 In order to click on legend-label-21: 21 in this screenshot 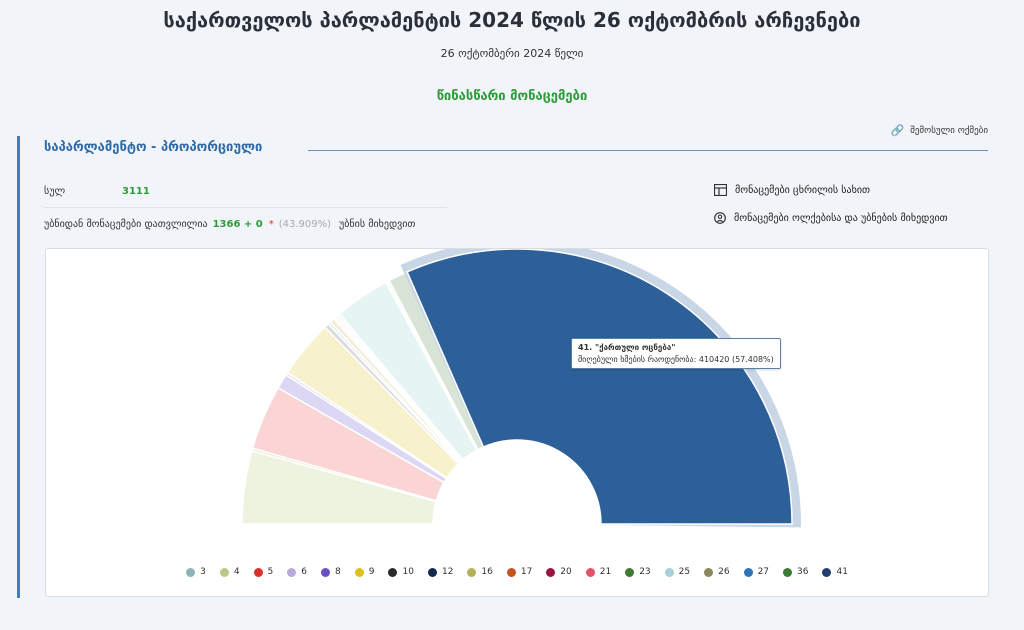, I will do `click(605, 572)`.